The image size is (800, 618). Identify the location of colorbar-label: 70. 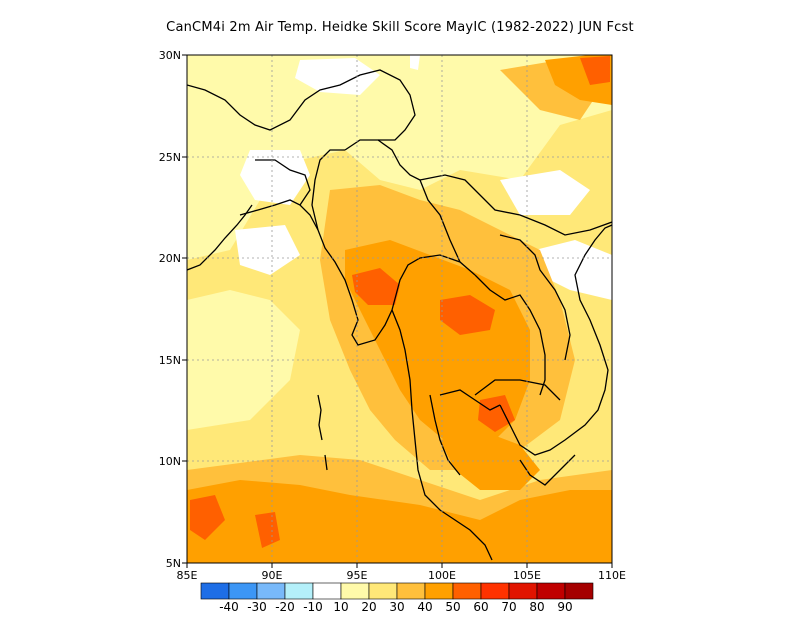
(508, 607).